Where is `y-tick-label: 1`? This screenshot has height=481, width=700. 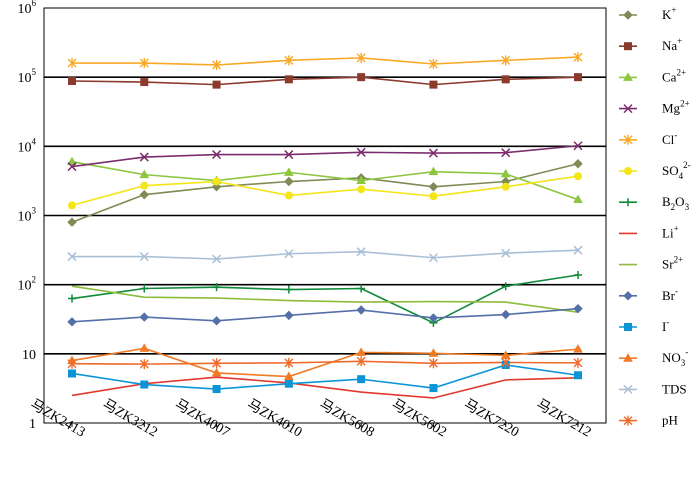 y-tick-label: 1 is located at coordinates (32, 424).